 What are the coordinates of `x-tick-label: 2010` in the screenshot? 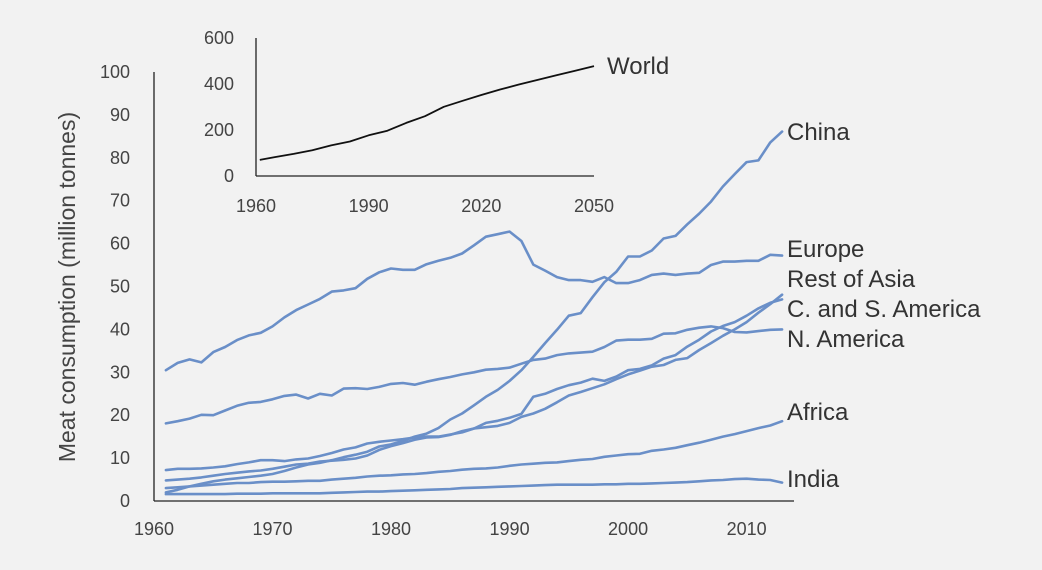 It's located at (747, 529).